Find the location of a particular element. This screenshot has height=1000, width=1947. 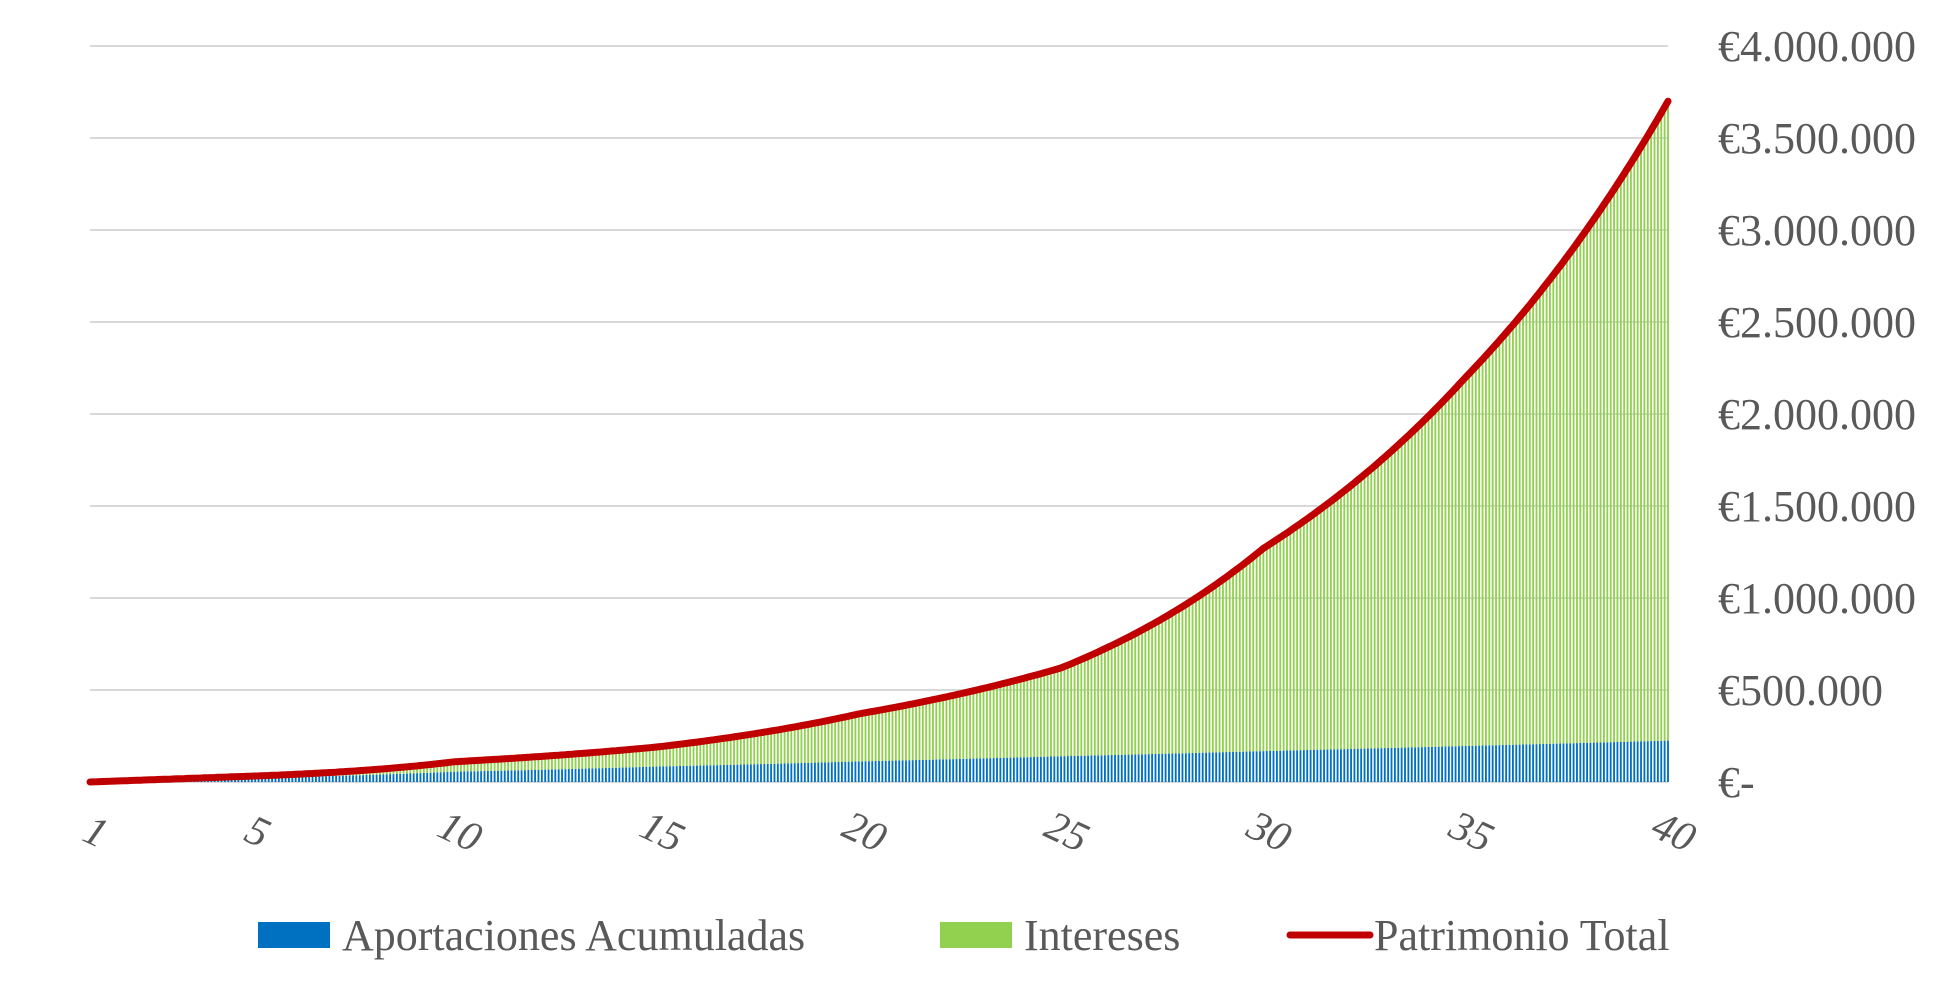

x-tick-label: 15 is located at coordinates (662, 831).